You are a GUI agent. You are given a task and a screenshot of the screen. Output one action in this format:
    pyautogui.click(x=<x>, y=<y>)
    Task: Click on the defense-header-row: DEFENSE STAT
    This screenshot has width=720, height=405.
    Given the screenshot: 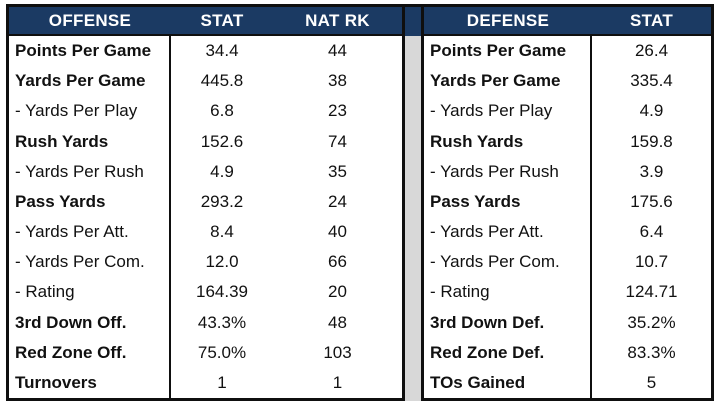 What is the action you would take?
    pyautogui.click(x=567, y=21)
    